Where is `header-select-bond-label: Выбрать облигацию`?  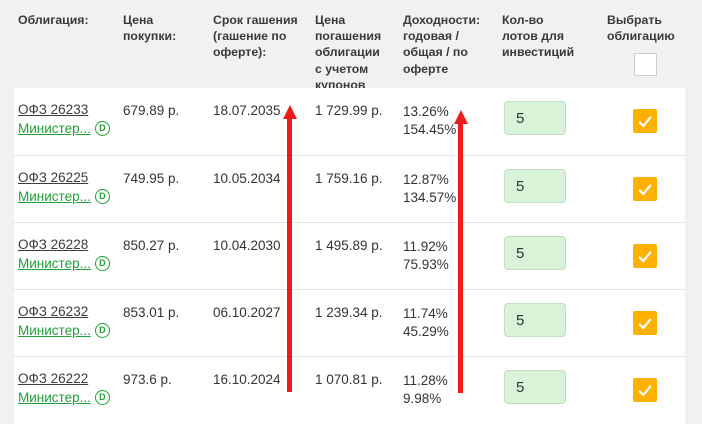 header-select-bond-label: Выбрать облигацию is located at coordinates (641, 28).